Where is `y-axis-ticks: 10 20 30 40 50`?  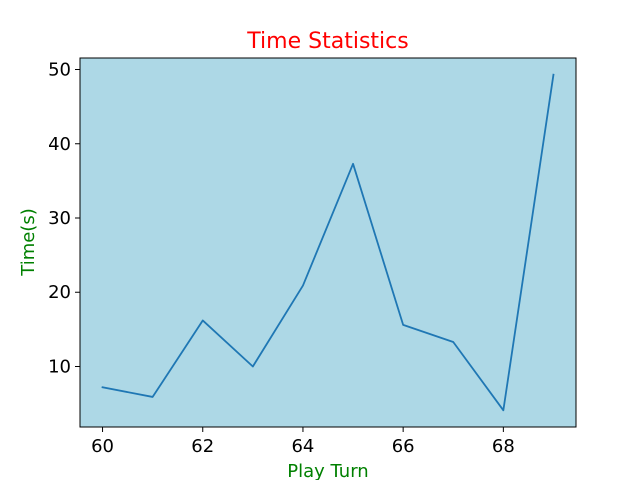
y-axis-ticks: 10 20 30 40 50 is located at coordinates (64, 218).